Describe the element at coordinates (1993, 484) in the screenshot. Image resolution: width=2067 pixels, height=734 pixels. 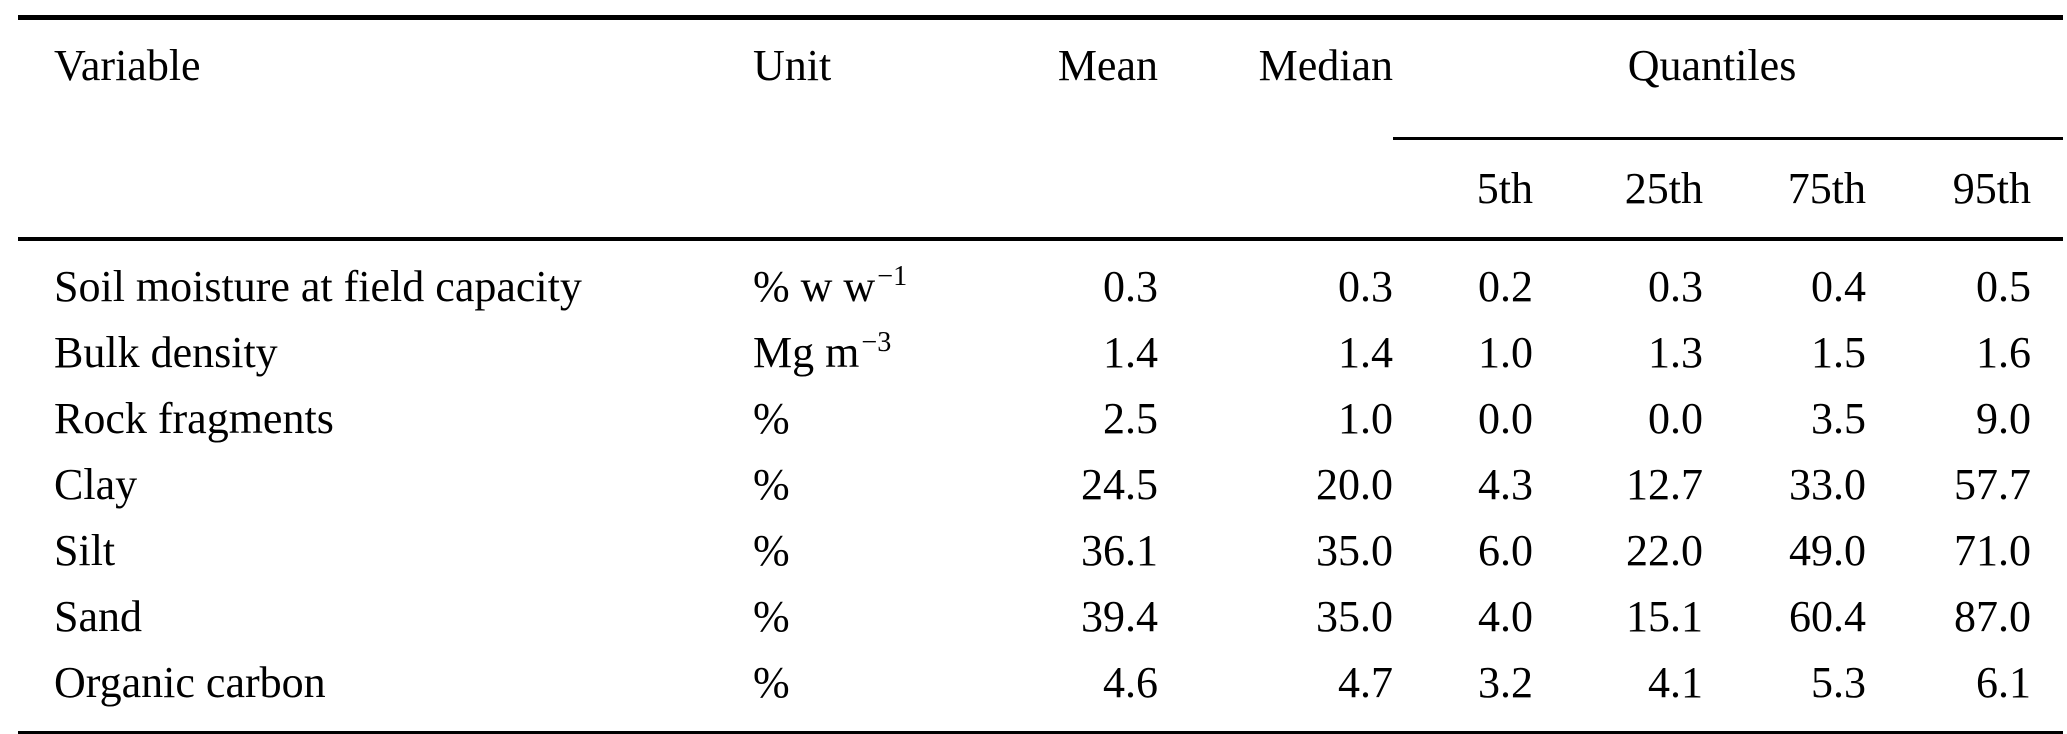
I see `quantile-95th-cell: 57.7` at that location.